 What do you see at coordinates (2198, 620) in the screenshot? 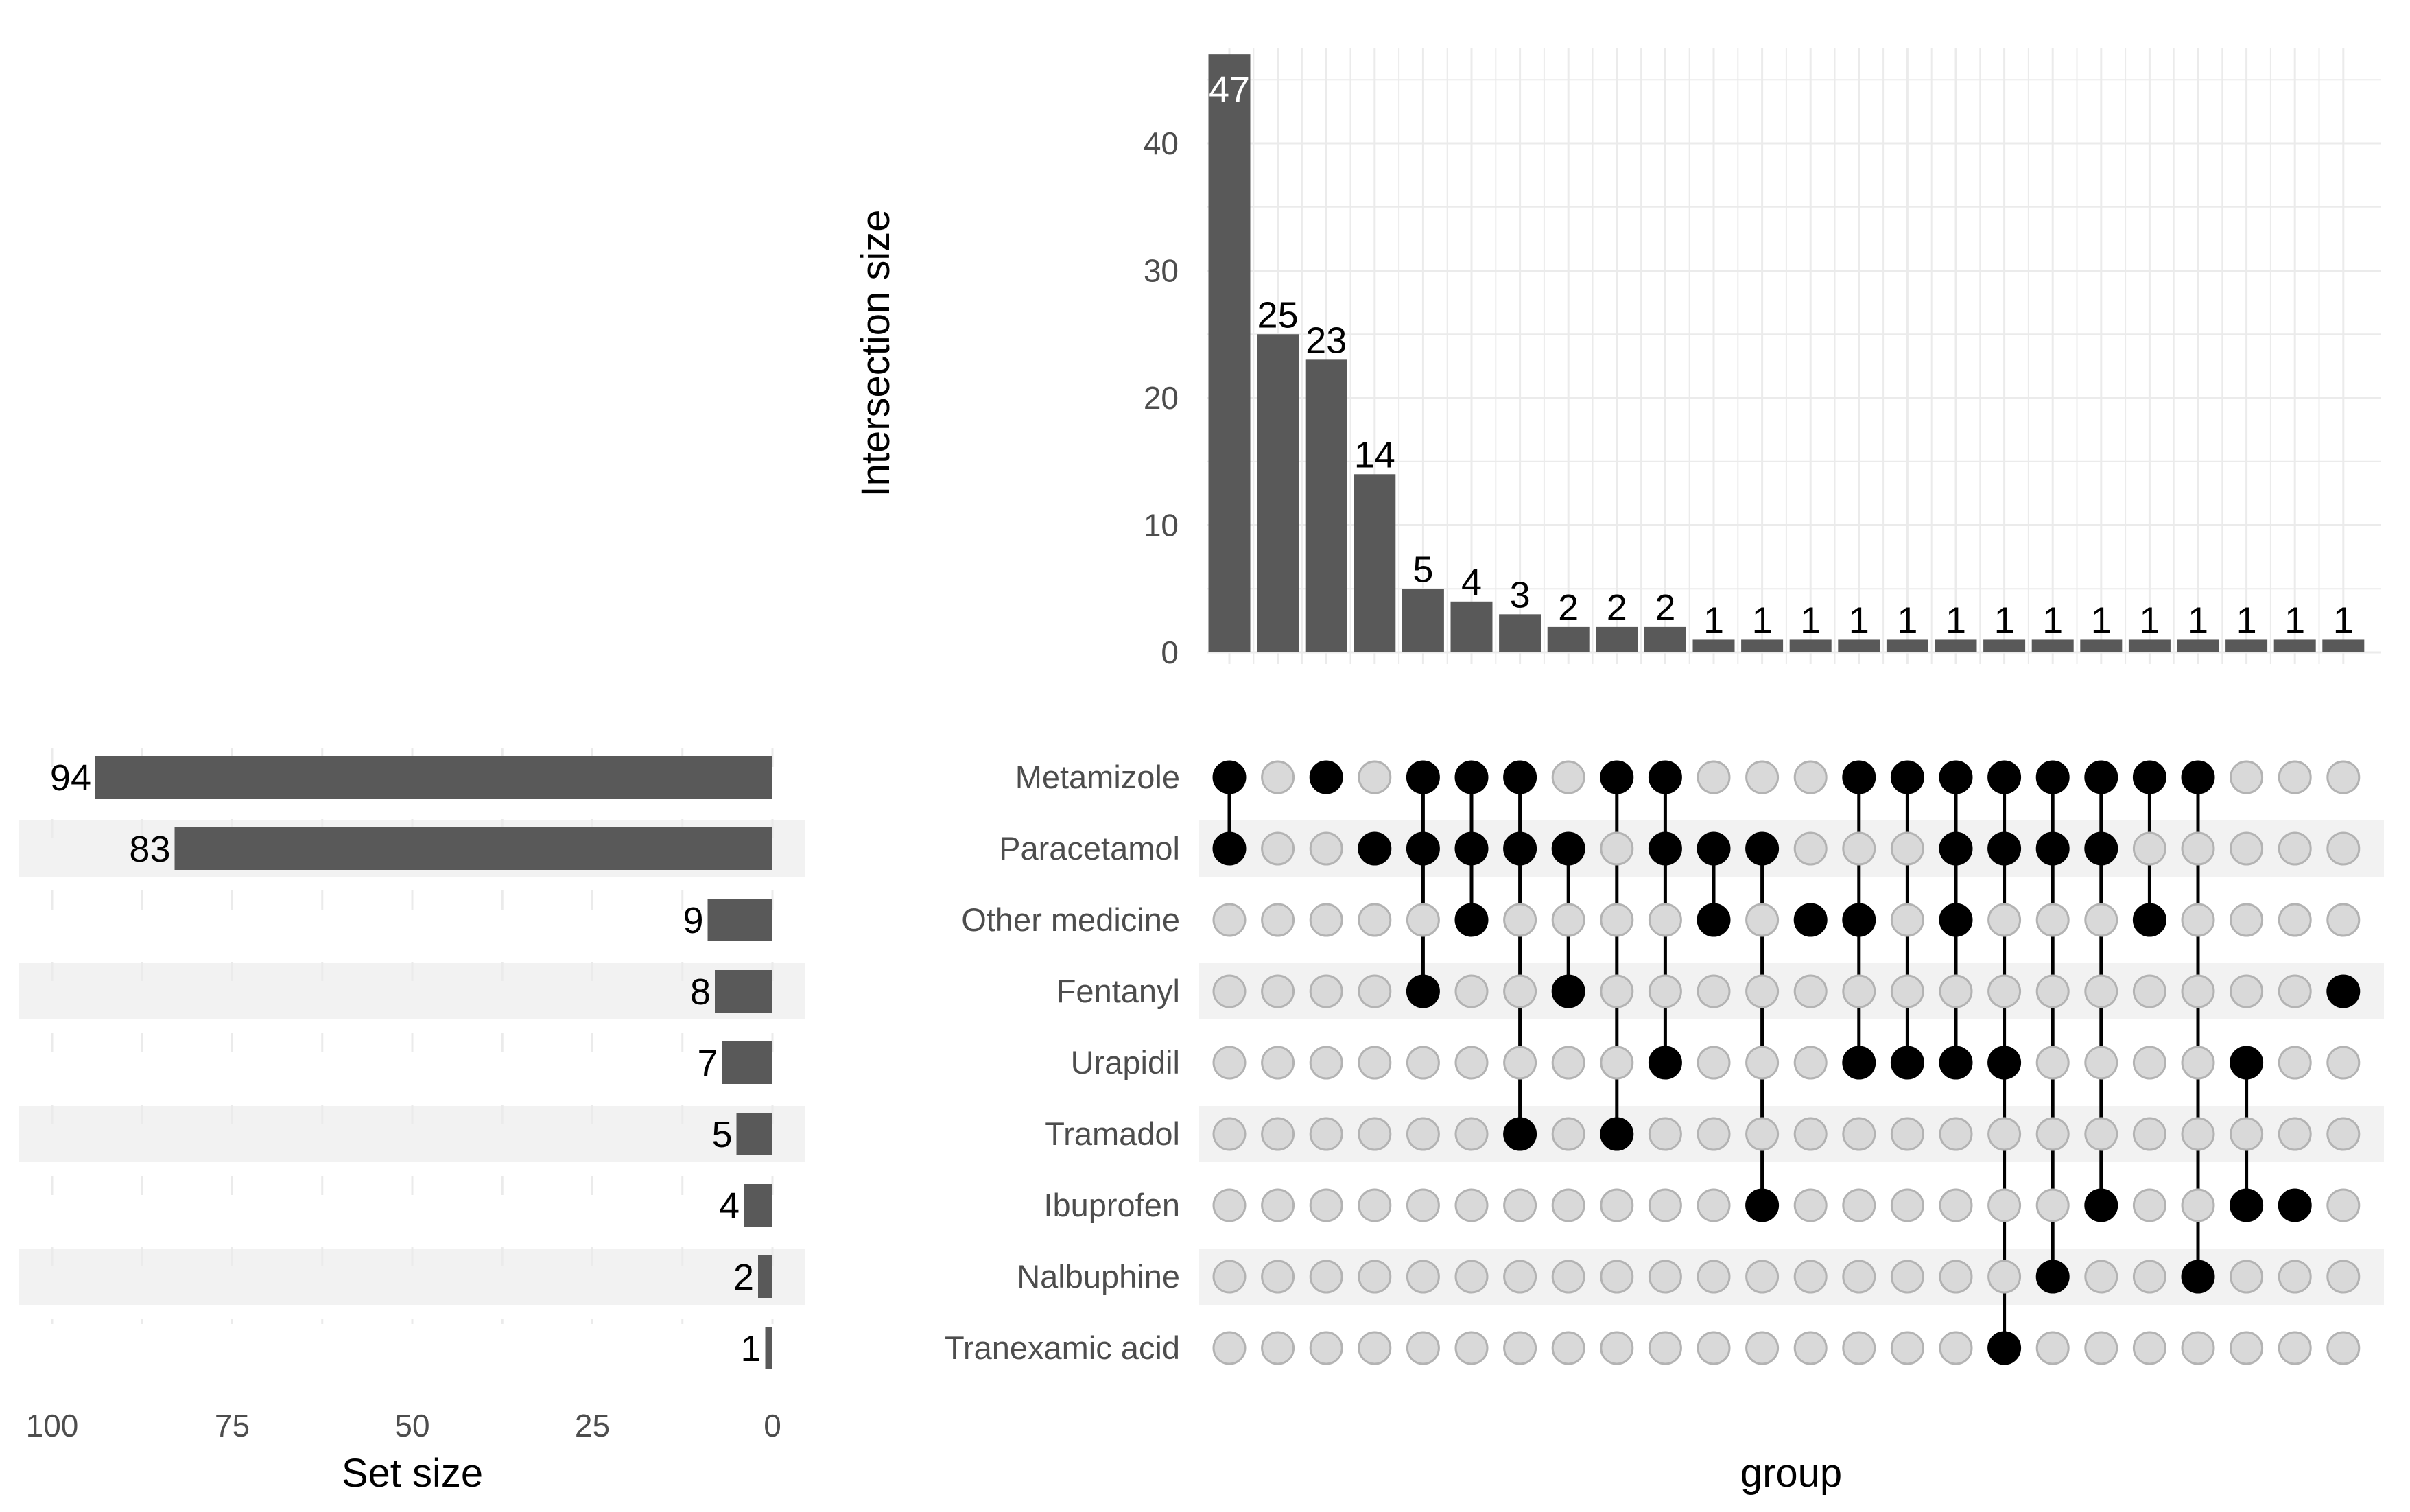
I see `intersection-bar-label-20: 1` at bounding box center [2198, 620].